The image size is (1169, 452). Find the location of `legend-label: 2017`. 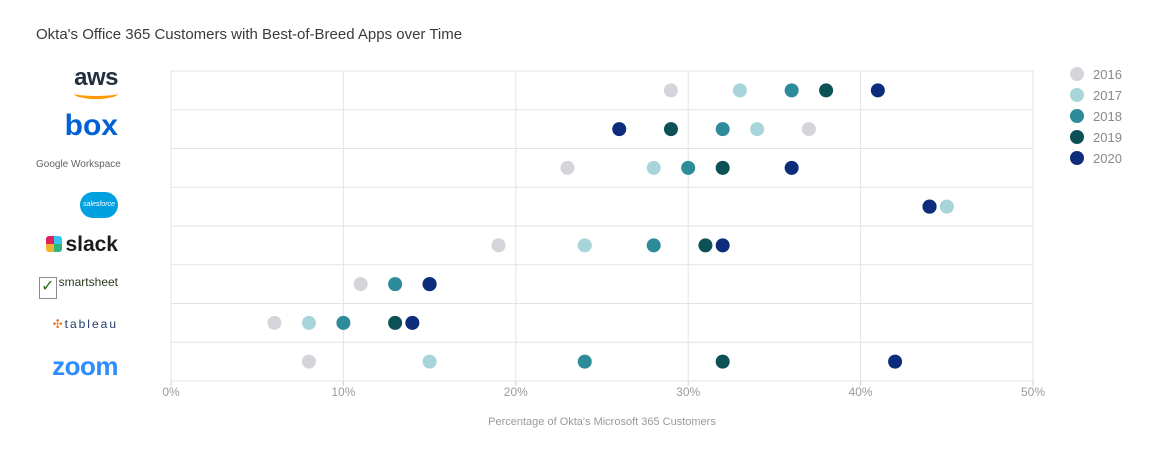

legend-label: 2017 is located at coordinates (1107, 95).